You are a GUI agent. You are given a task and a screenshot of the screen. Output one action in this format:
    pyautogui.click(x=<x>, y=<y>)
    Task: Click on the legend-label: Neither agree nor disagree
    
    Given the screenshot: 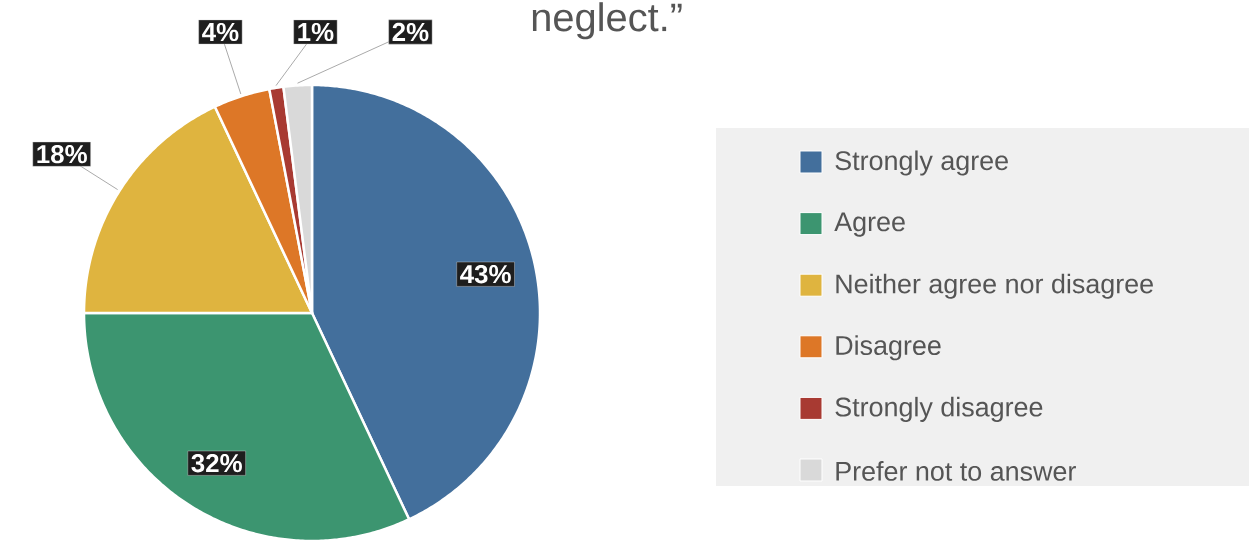 What is the action you would take?
    pyautogui.click(x=994, y=286)
    